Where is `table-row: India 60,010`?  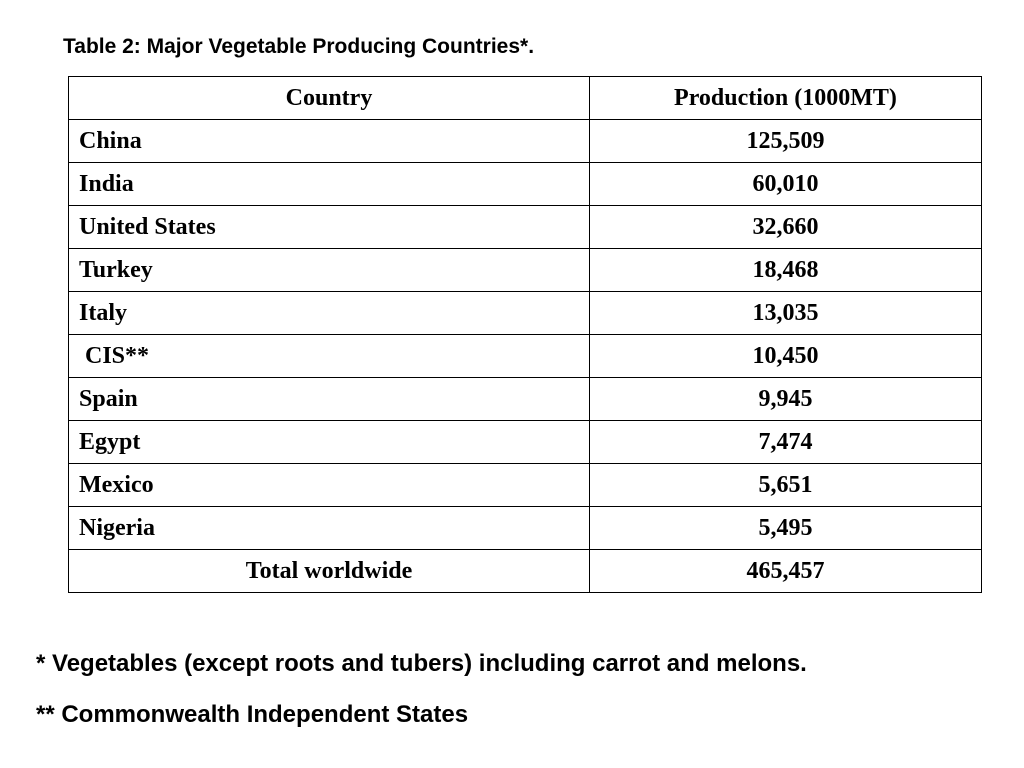 table-row: India 60,010 is located at coordinates (525, 184).